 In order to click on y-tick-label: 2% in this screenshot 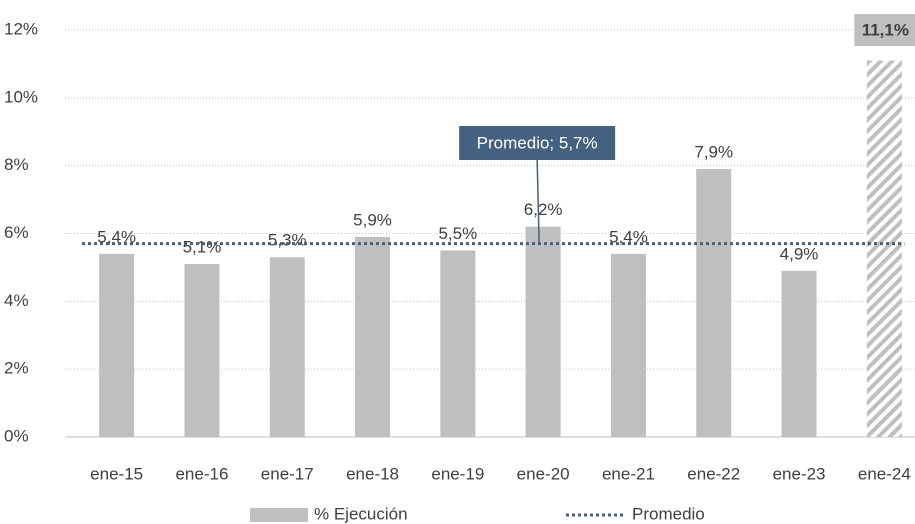, I will do `click(16, 368)`.